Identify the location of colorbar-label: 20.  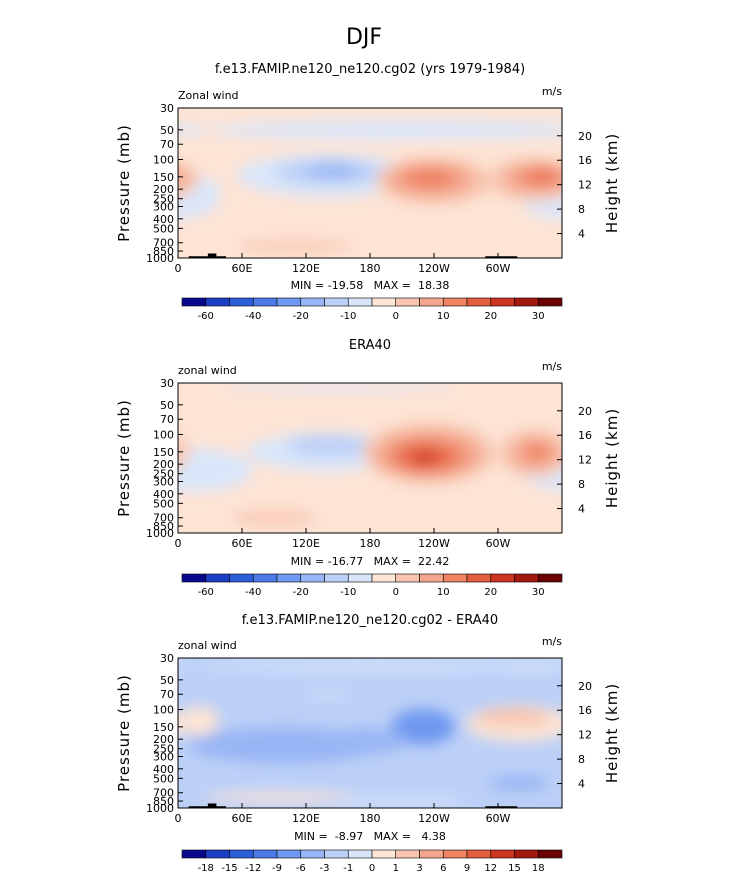
(490, 316).